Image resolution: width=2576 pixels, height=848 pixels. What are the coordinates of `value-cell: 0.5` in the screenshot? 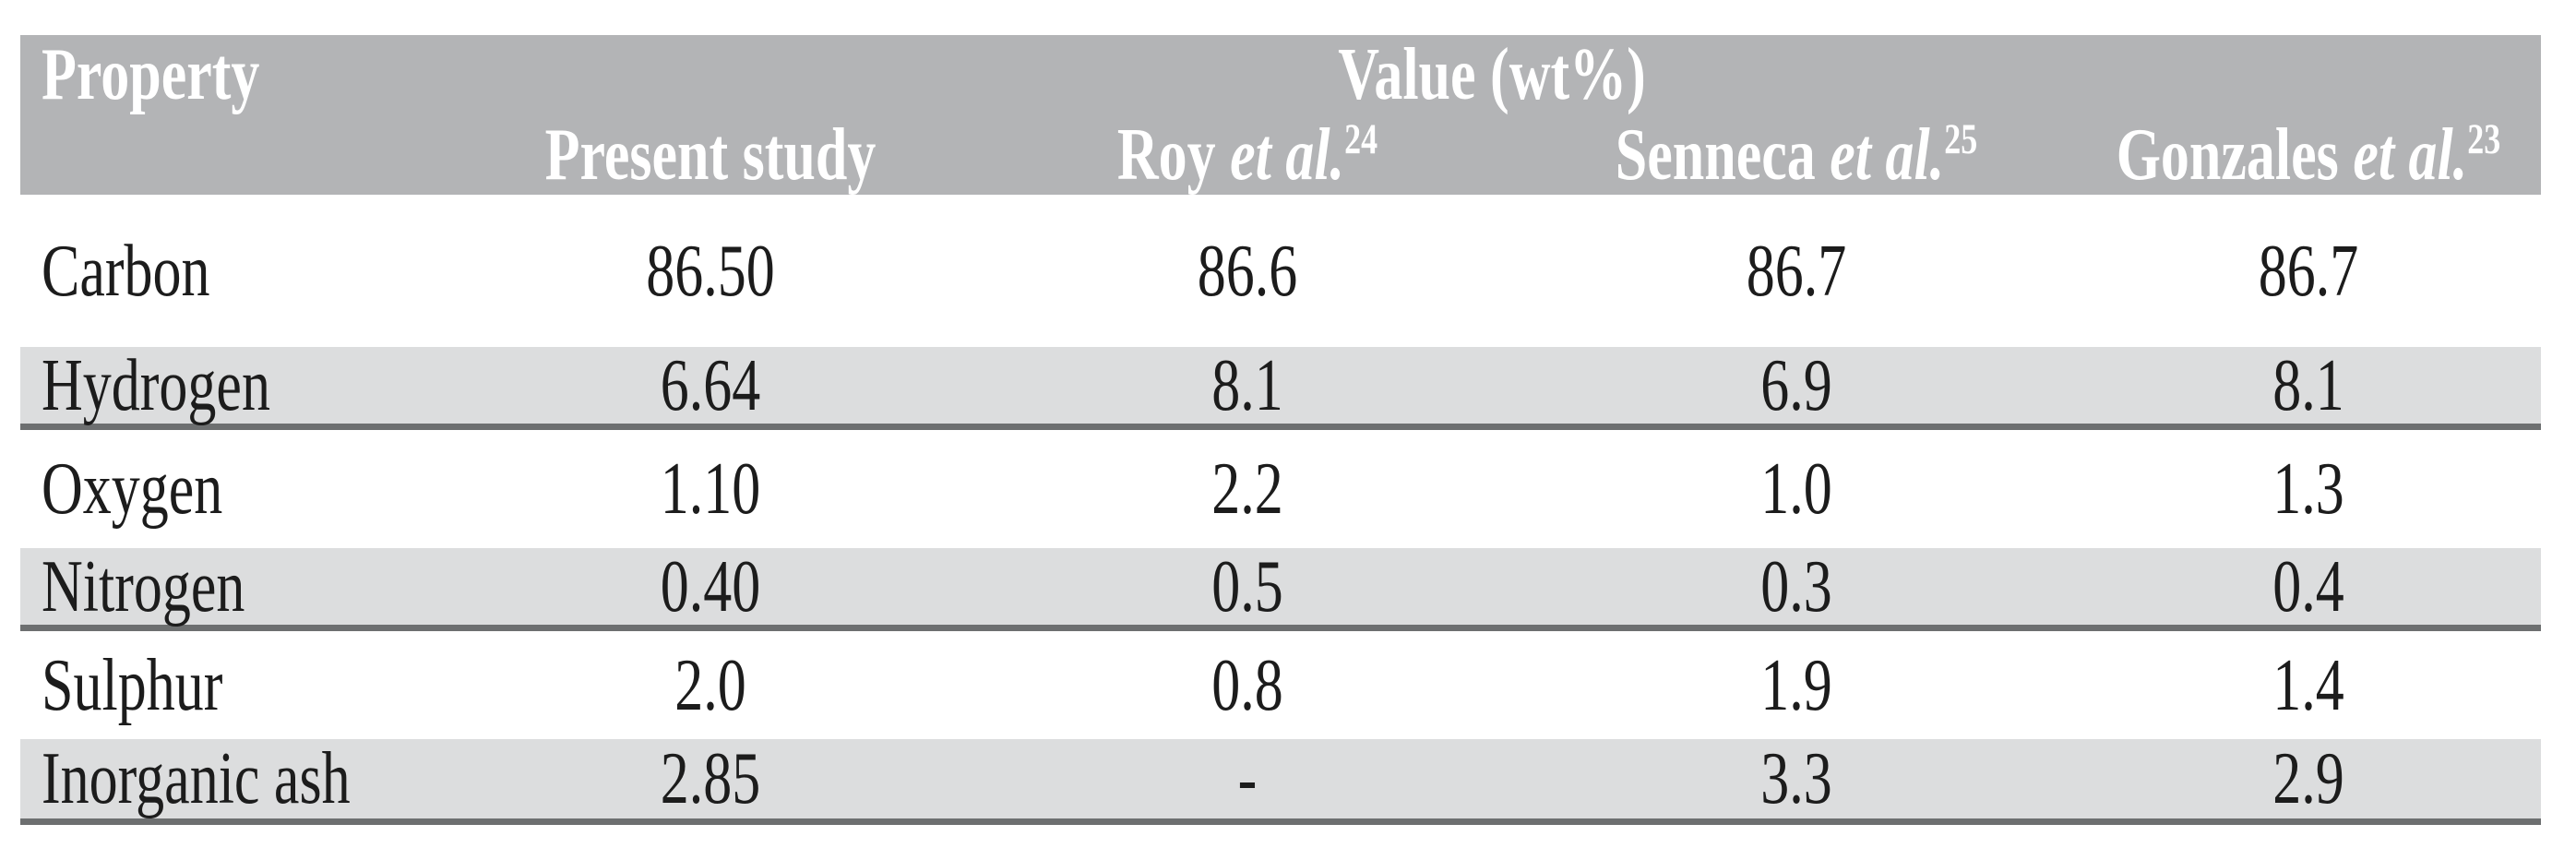 It's located at (1247, 586).